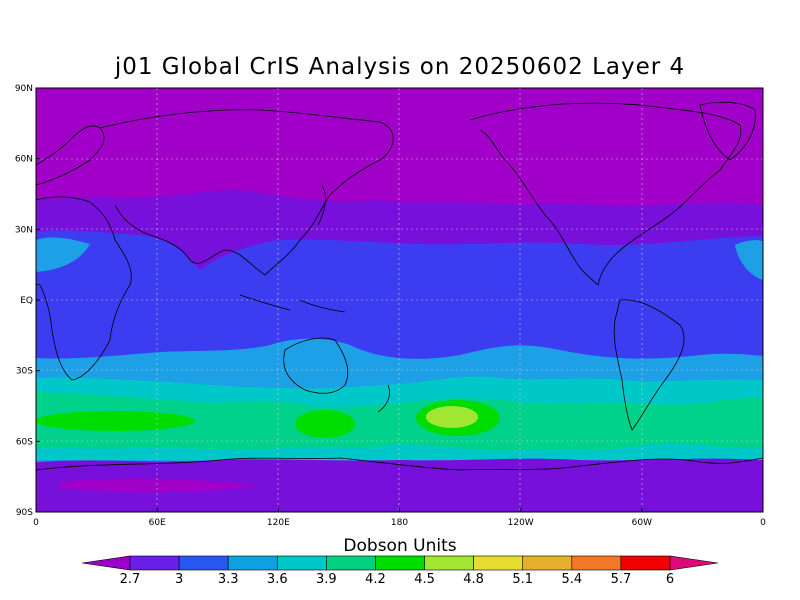 The image size is (800, 600). What do you see at coordinates (571, 579) in the screenshot?
I see `colorbar-tick: 5.4` at bounding box center [571, 579].